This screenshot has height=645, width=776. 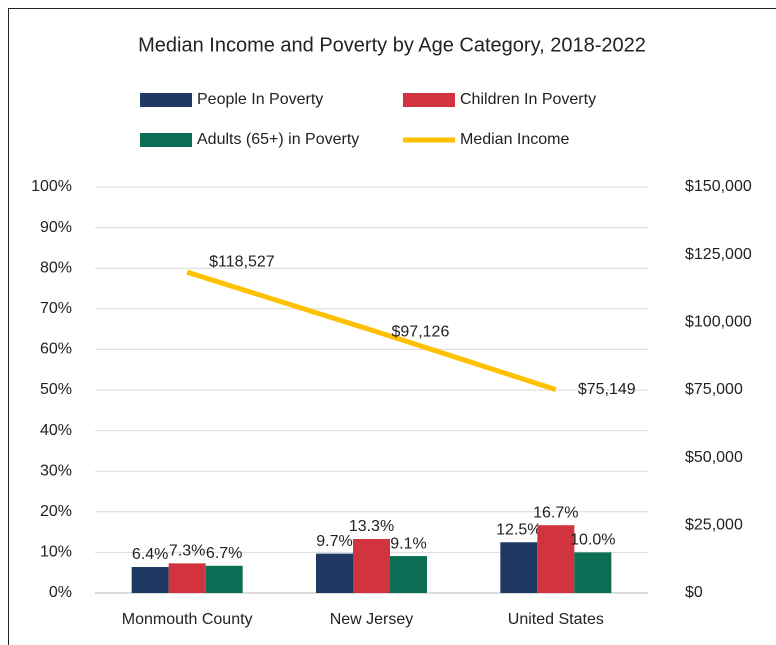 I want to click on legend-label: Adults (65+) in Poverty, so click(x=278, y=139).